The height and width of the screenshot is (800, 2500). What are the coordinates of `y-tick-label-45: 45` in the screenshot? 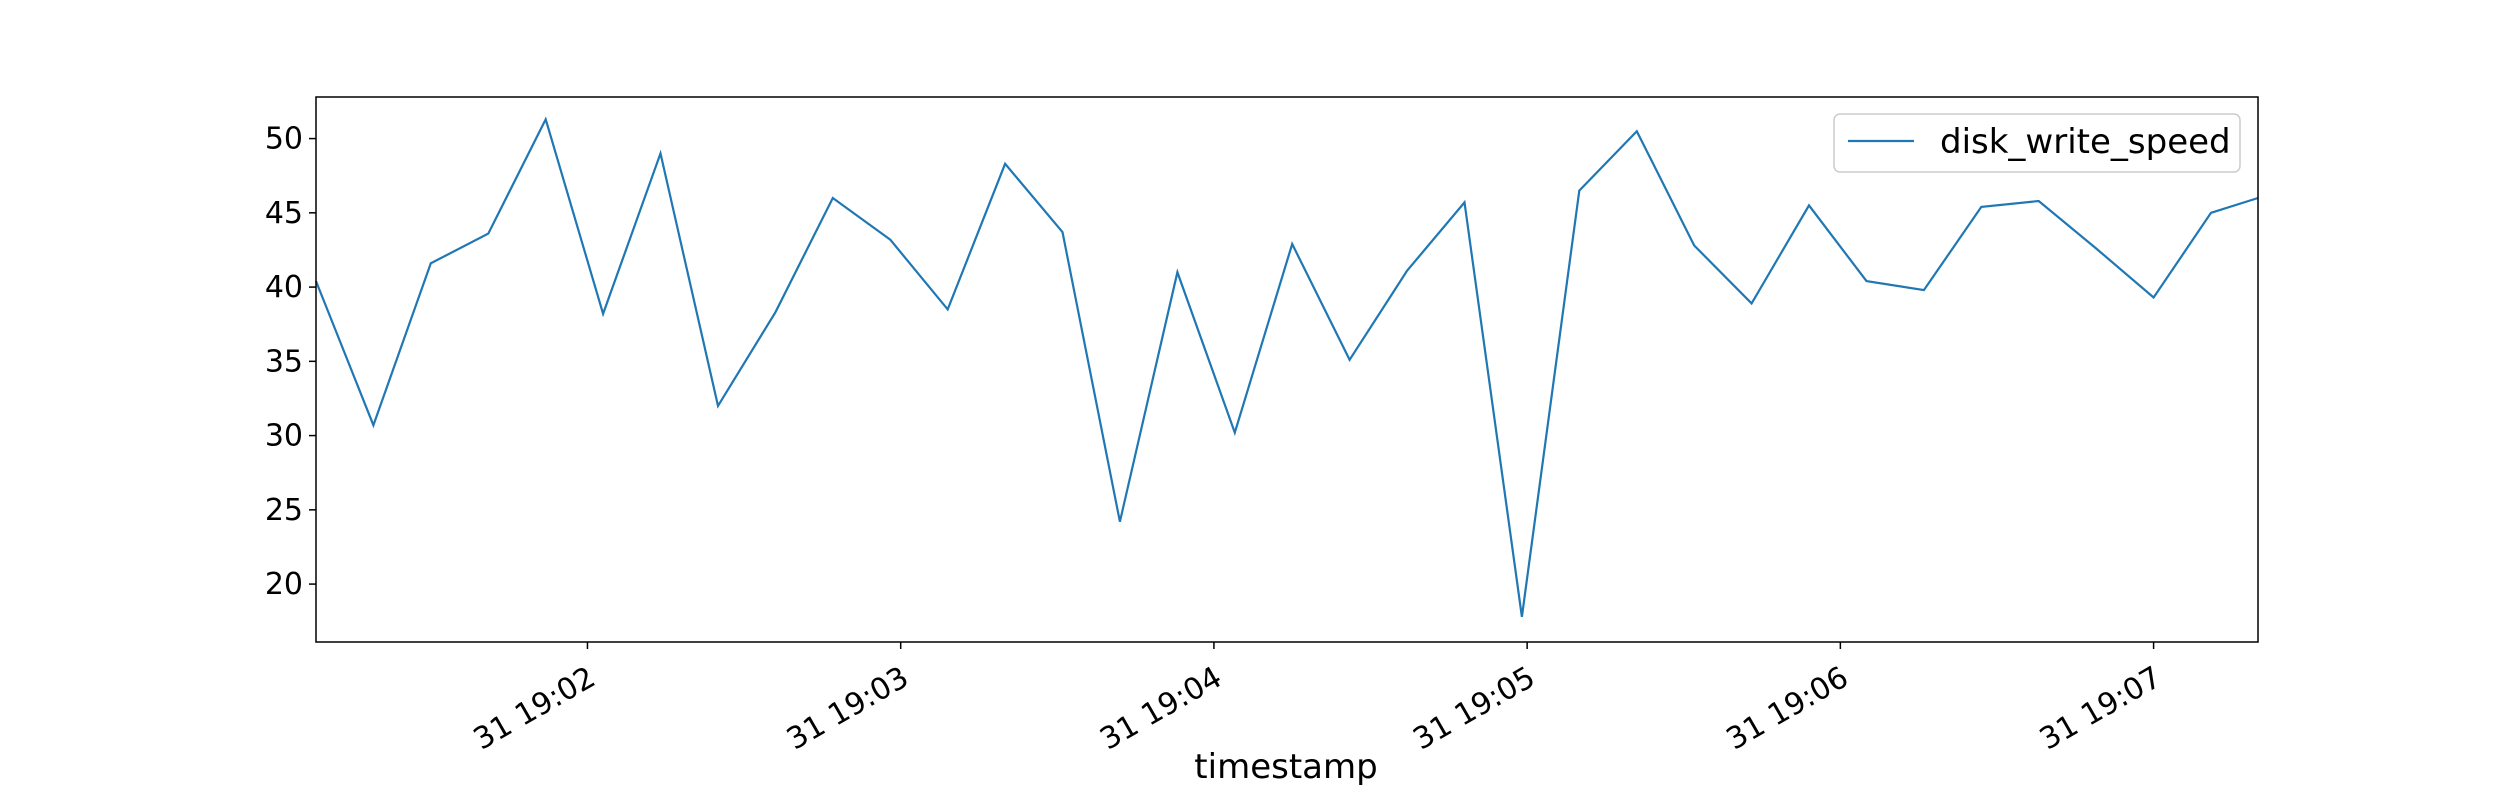 It's located at (284, 213).